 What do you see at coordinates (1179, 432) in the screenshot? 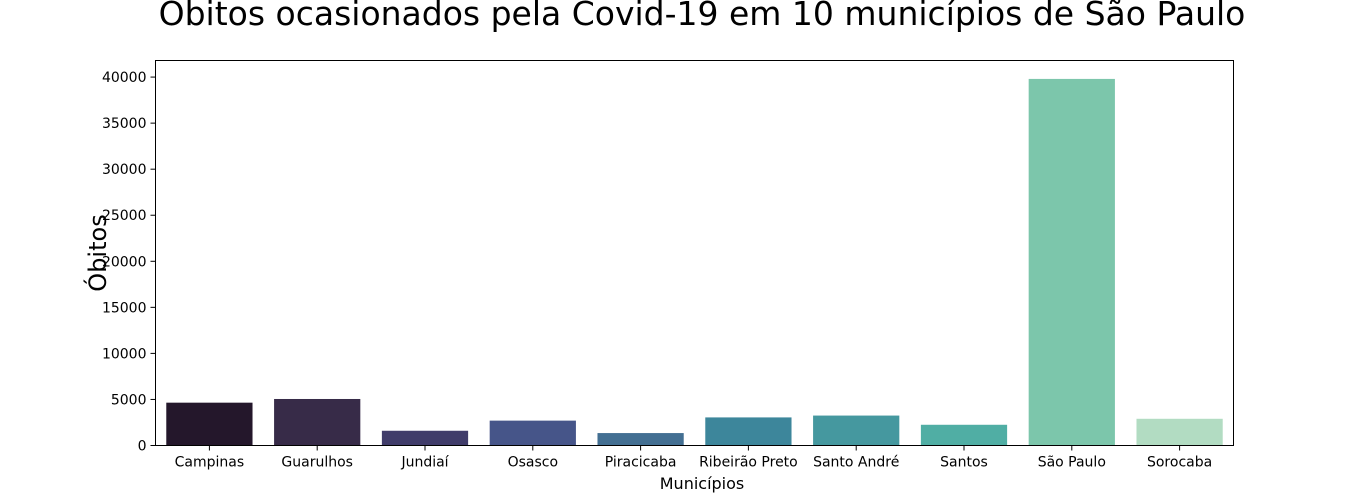
I see `bar-sorocaba` at bounding box center [1179, 432].